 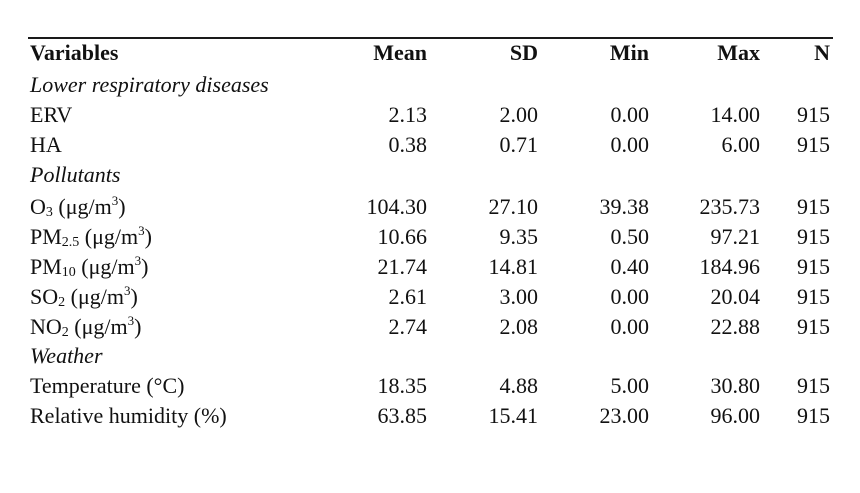 What do you see at coordinates (430, 38) in the screenshot?
I see `table-top-rule` at bounding box center [430, 38].